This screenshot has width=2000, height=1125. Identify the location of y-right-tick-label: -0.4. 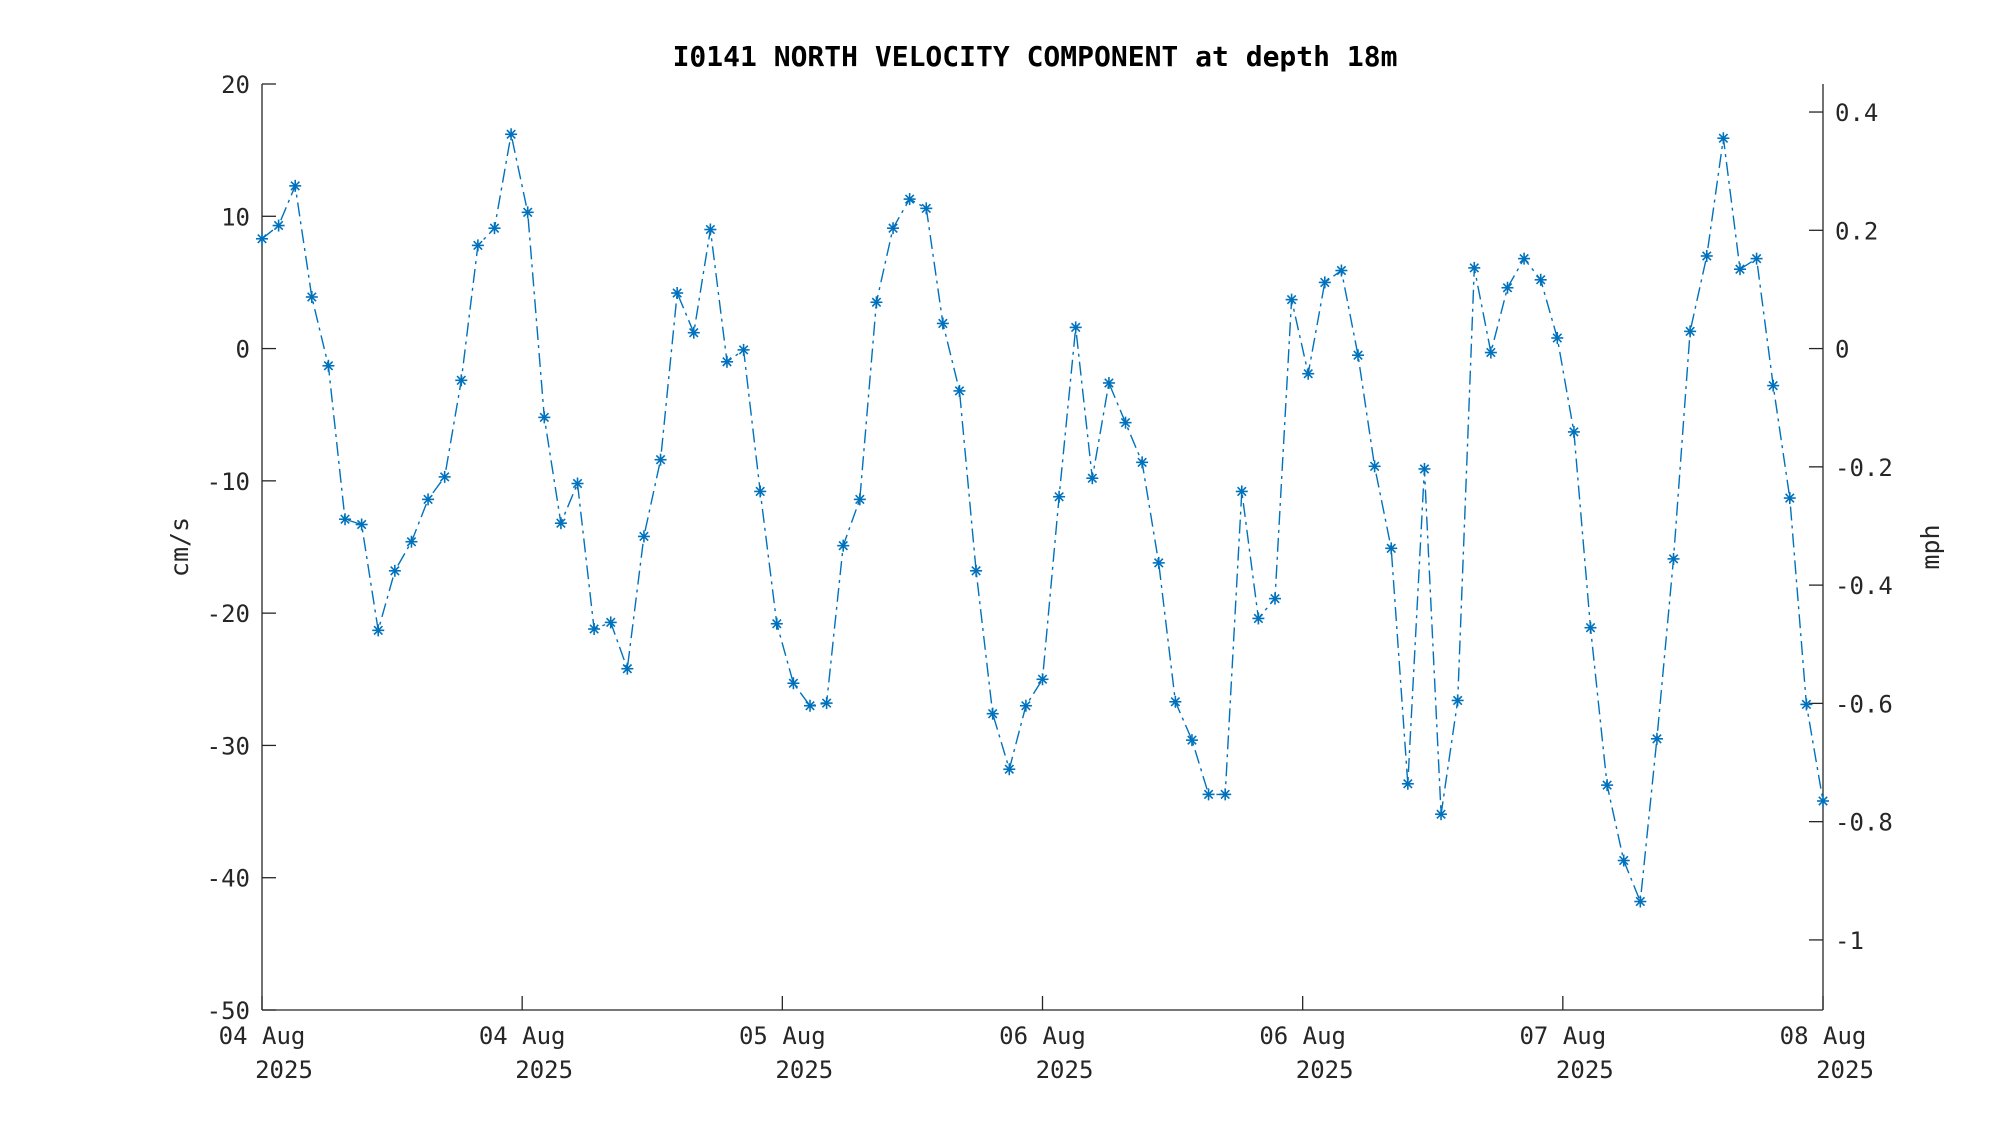
(1864, 586).